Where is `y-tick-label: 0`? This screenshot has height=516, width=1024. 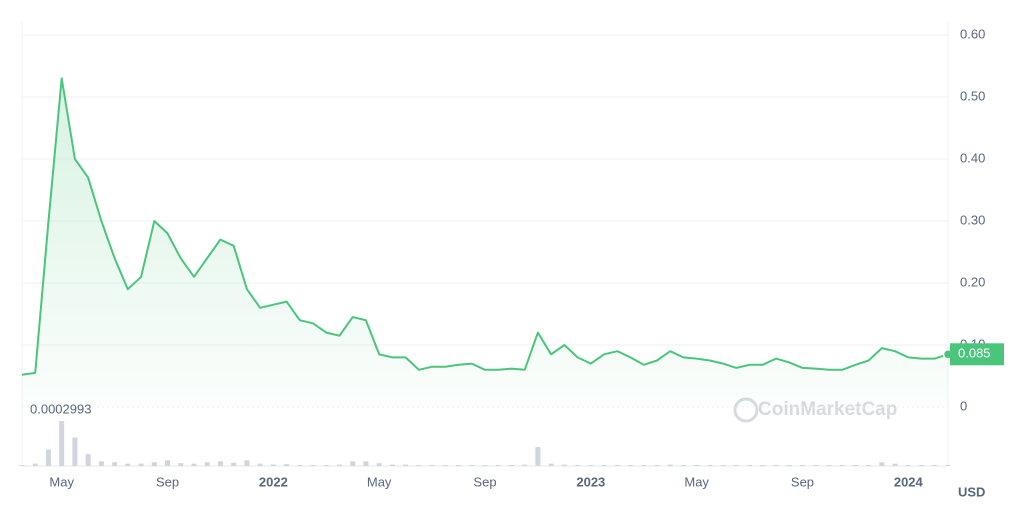 y-tick-label: 0 is located at coordinates (963, 405).